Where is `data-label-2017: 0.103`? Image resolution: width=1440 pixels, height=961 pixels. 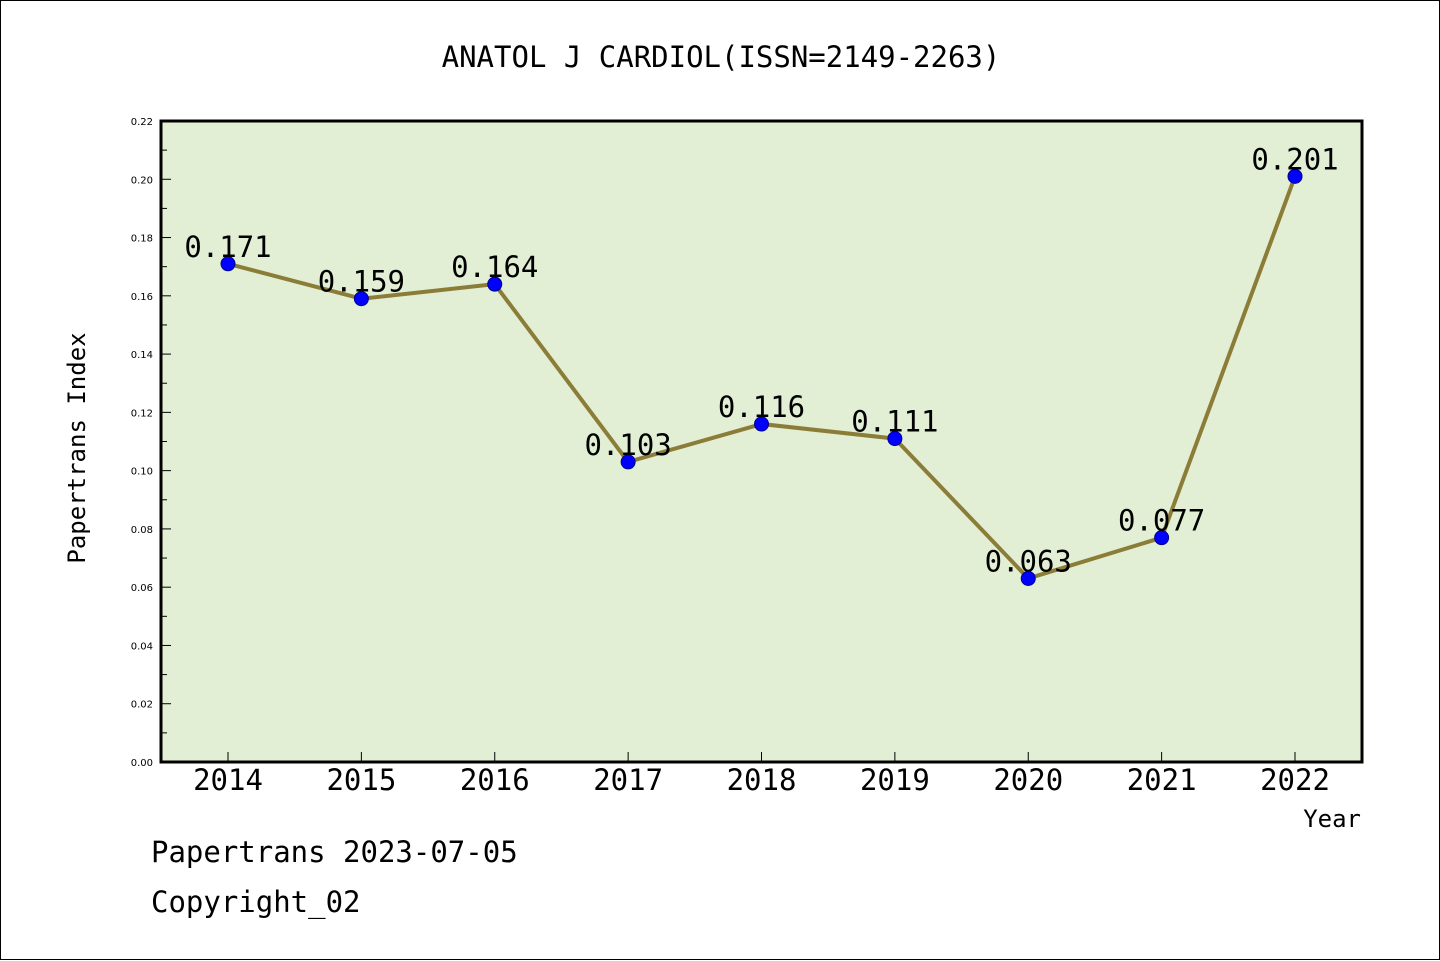
data-label-2017: 0.103 is located at coordinates (627, 445).